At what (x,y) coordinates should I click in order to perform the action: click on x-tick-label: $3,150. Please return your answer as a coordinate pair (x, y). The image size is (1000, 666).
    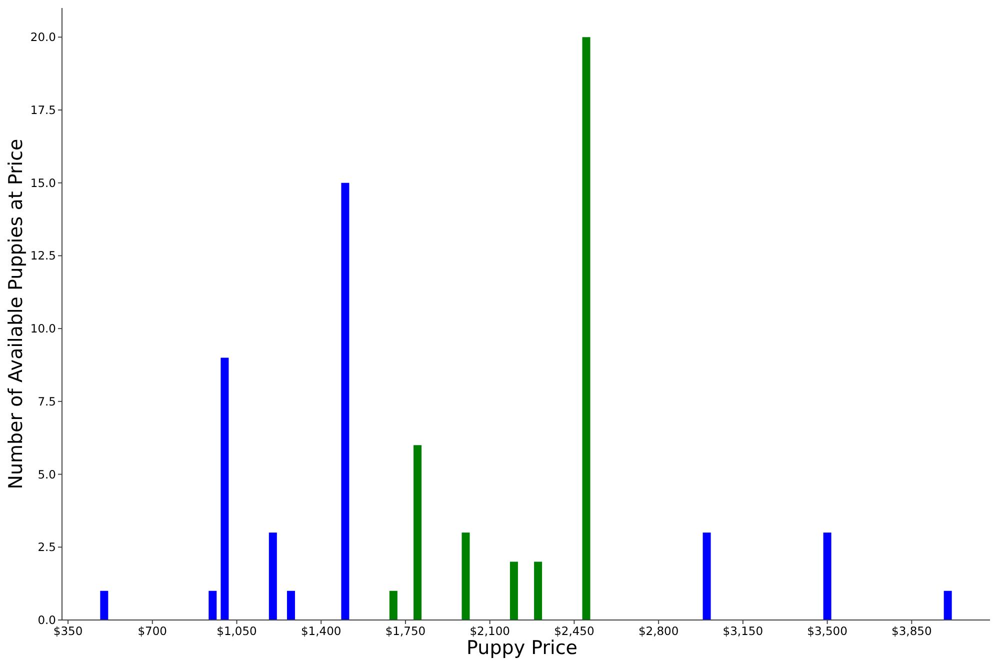
    Looking at the image, I should click on (743, 631).